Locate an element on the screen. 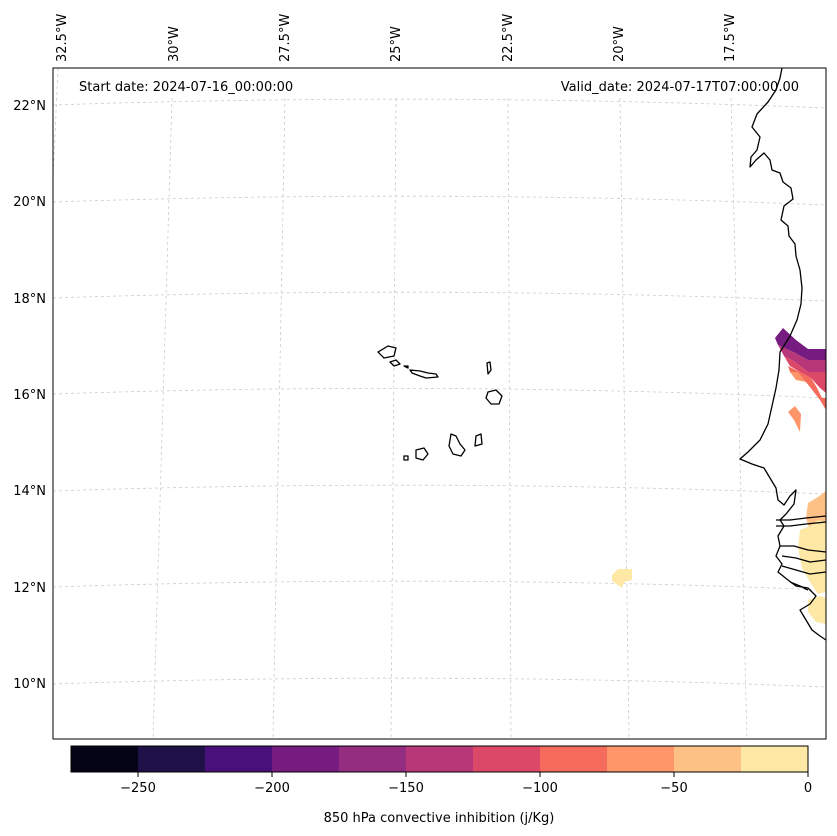 The image size is (837, 836). colorbar-title: 850 hPa convective inhibition (j/Kg) is located at coordinates (439, 818).